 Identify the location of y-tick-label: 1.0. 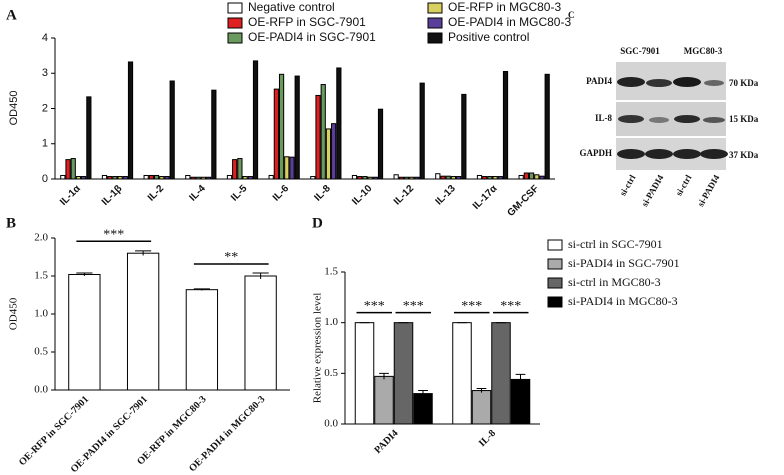
(41, 314).